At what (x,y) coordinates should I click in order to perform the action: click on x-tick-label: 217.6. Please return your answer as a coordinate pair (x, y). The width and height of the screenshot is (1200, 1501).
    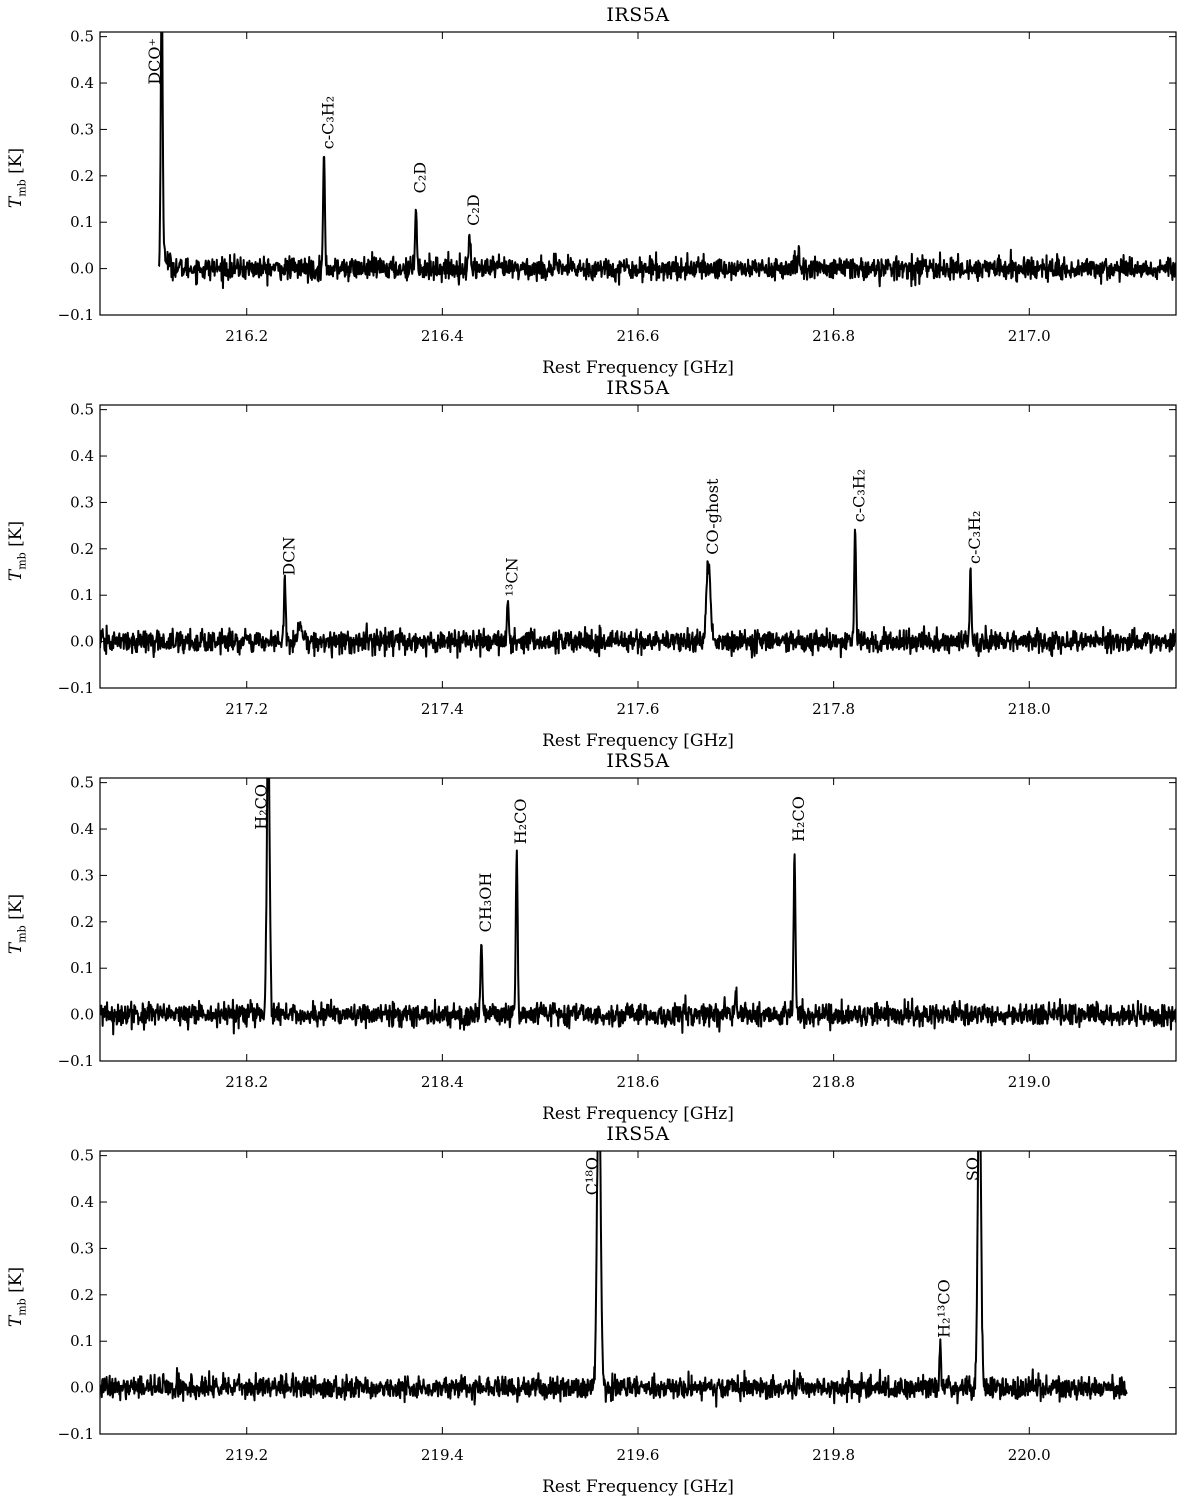
    Looking at the image, I should click on (638, 709).